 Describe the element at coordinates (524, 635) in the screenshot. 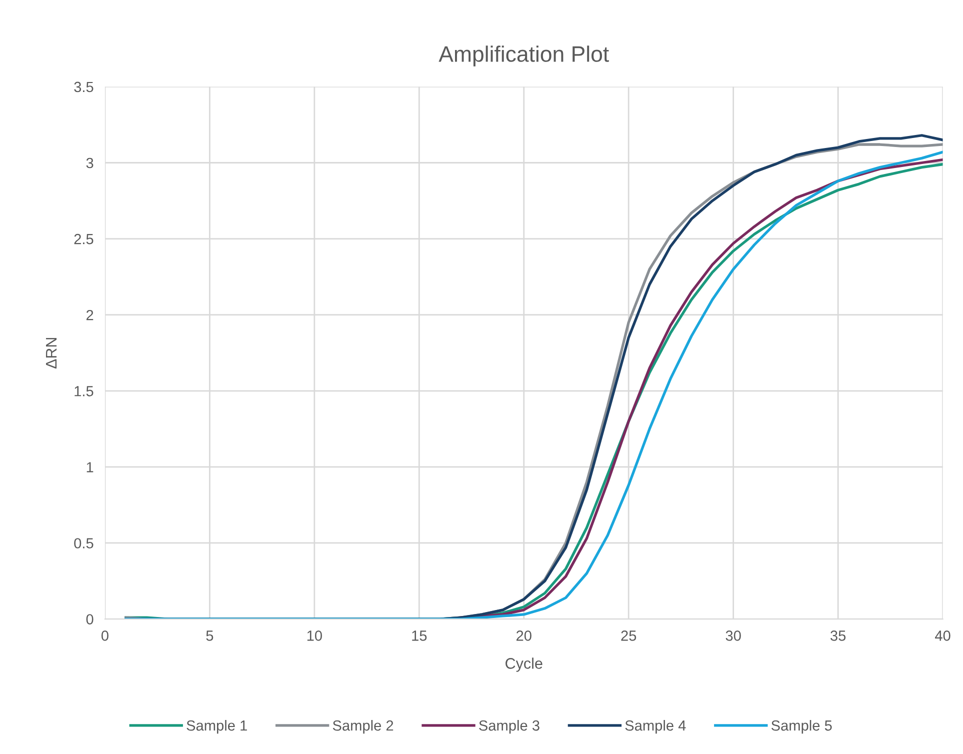

I see `x-tick-label: 20` at that location.